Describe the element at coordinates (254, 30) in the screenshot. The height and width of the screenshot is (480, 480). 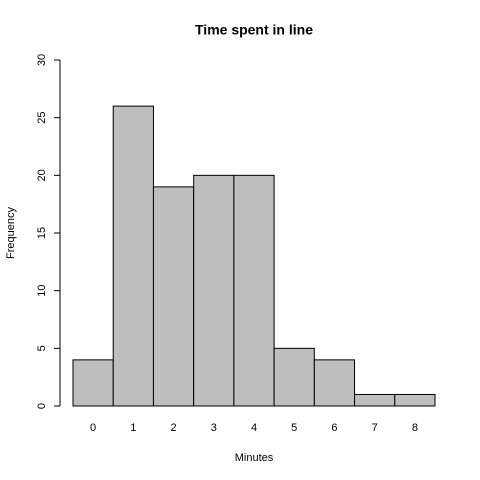
I see `chart-title: Time spent in line` at that location.